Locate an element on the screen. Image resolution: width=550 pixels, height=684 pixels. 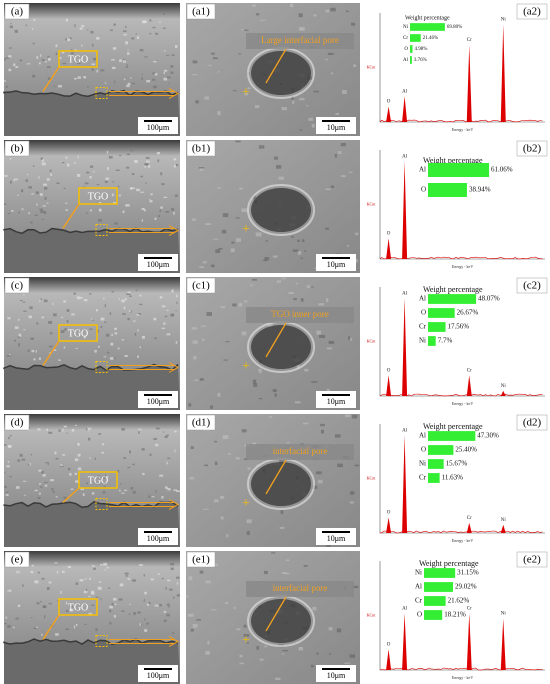
tgo-box is located at coordinates (78, 333).